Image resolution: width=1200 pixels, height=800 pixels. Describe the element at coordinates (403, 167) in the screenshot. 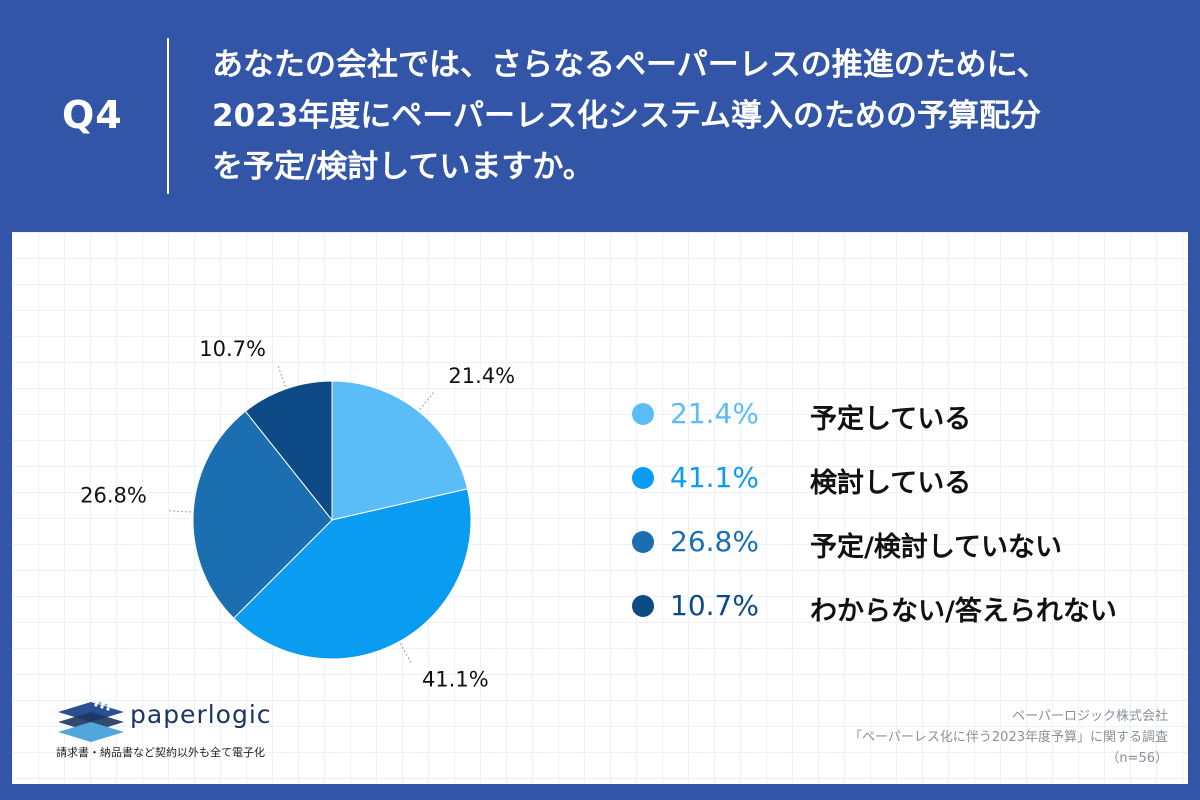

I see `question-line: を予定/検討していますか。` at that location.